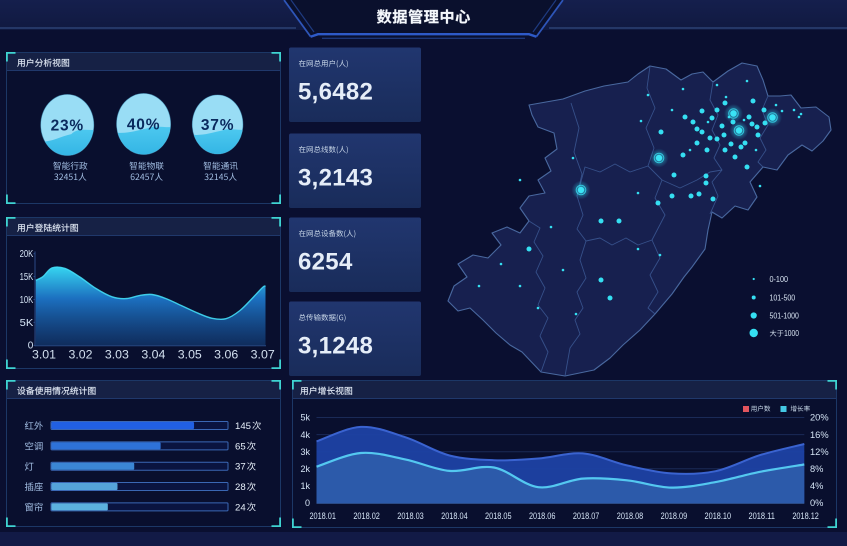 Image resolution: width=847 pixels, height=546 pixels. What do you see at coordinates (27, 300) in the screenshot?
I see `svg-text: 10K` at bounding box center [27, 300].